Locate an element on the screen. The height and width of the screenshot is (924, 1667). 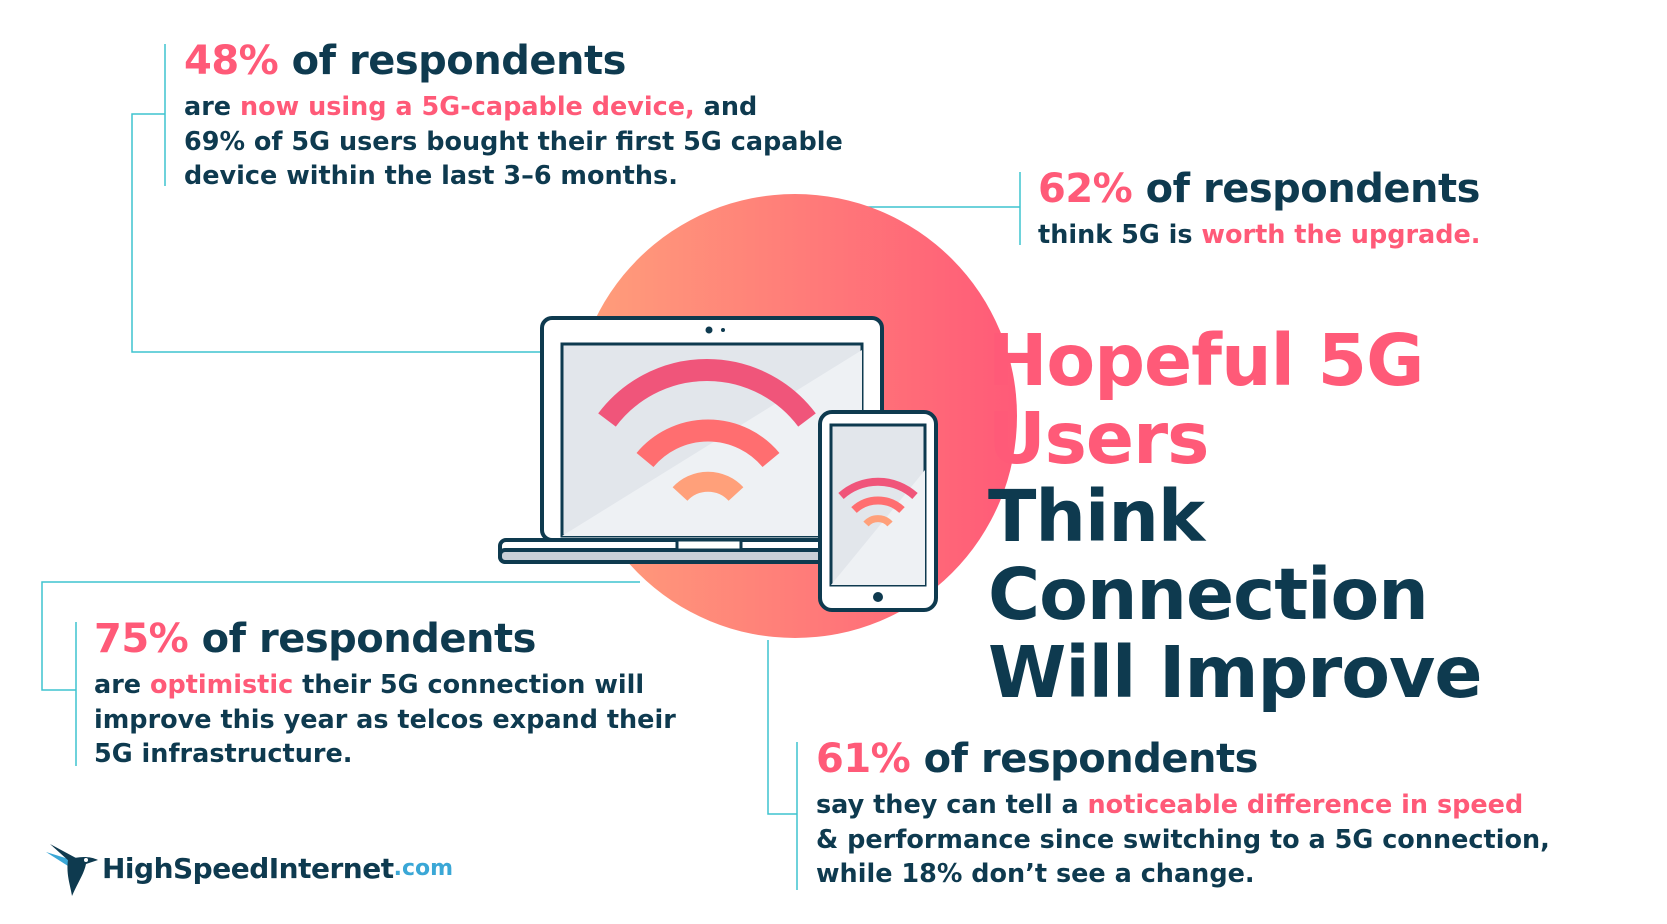
title-line-2: Think Connection is located at coordinates (1208, 556).